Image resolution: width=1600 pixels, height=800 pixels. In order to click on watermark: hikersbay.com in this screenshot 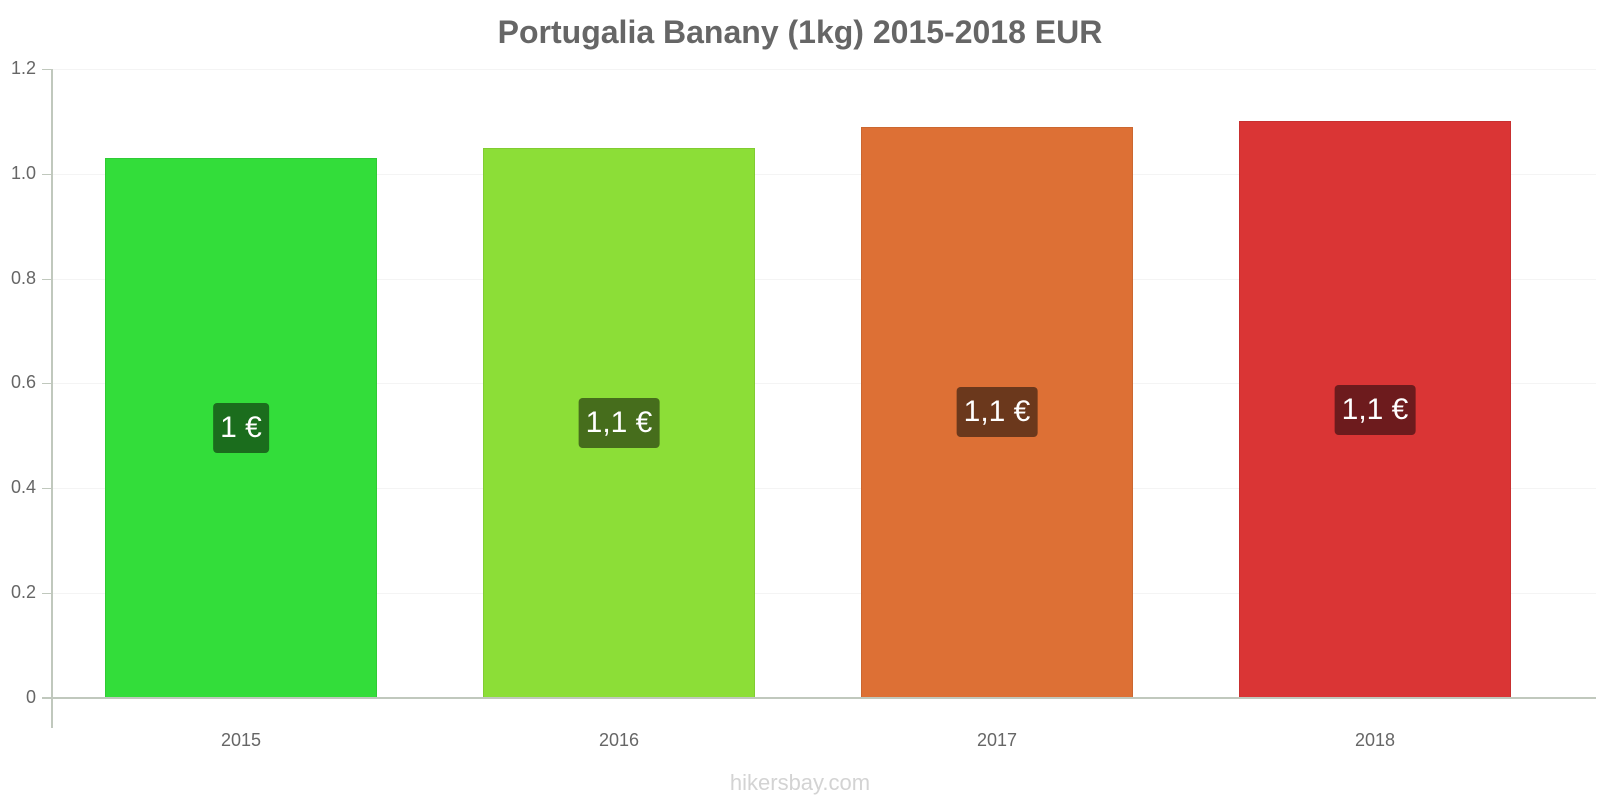, I will do `click(800, 782)`.